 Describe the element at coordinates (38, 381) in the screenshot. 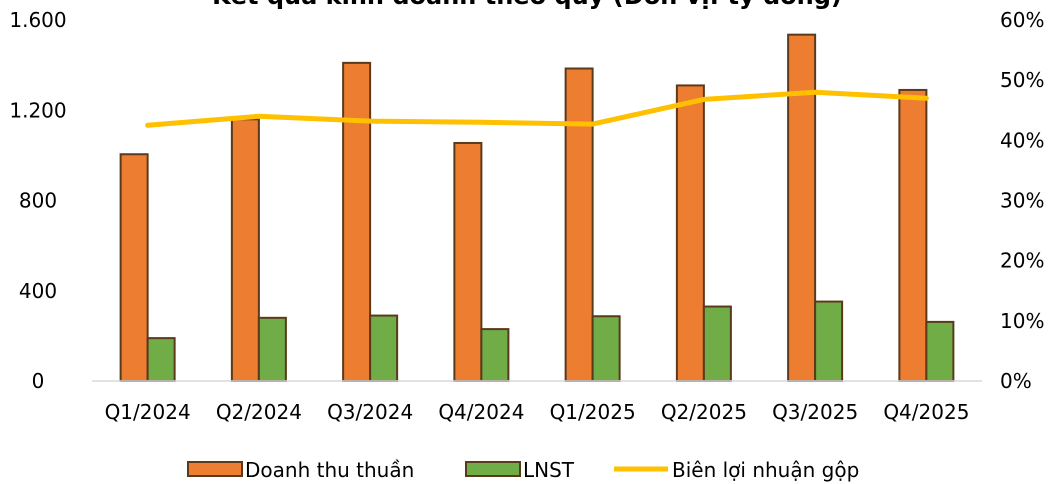

I see `left-tick-label: 0` at that location.